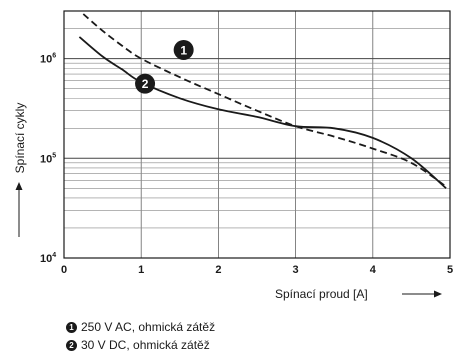 This screenshot has width=460, height=362. I want to click on series-badge-label-1: 1, so click(183, 50).